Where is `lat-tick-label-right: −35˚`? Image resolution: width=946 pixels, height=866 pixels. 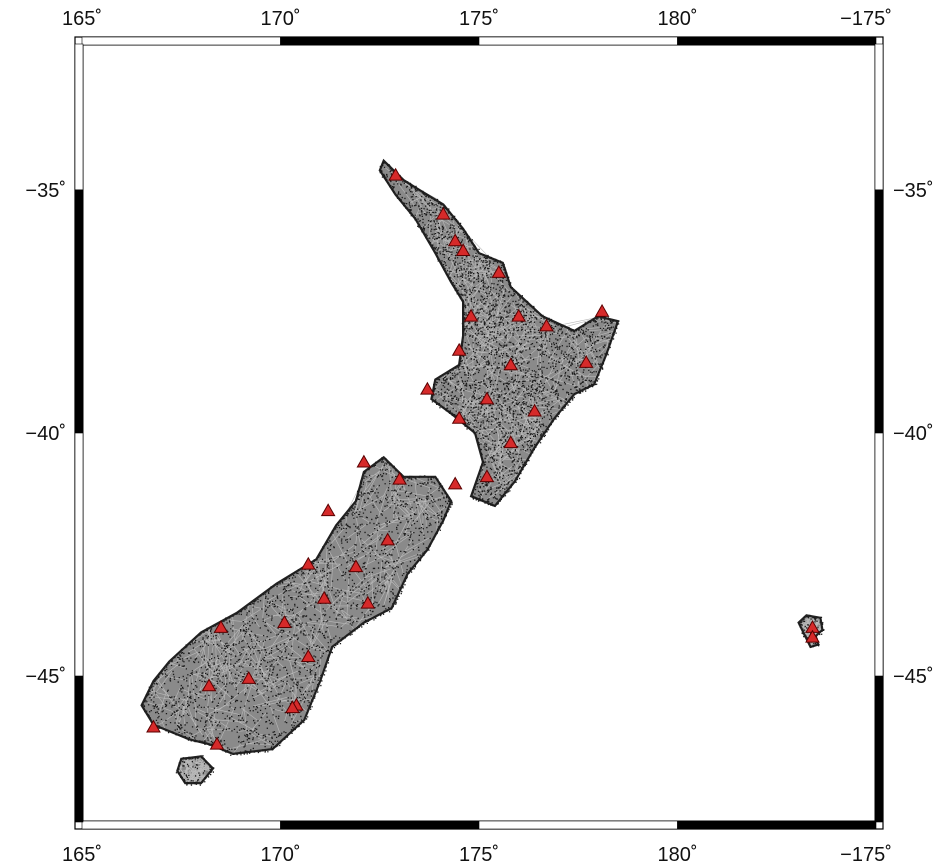
lat-tick-label-right: −35˚ is located at coordinates (913, 191).